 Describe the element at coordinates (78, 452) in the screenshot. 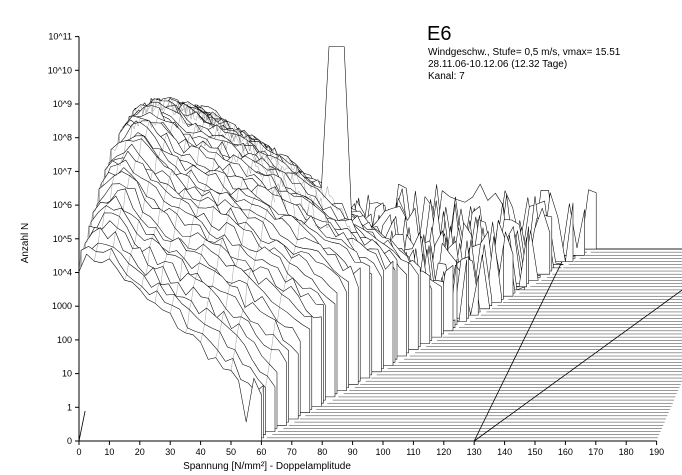

I see `x-tick-label: 0` at that location.